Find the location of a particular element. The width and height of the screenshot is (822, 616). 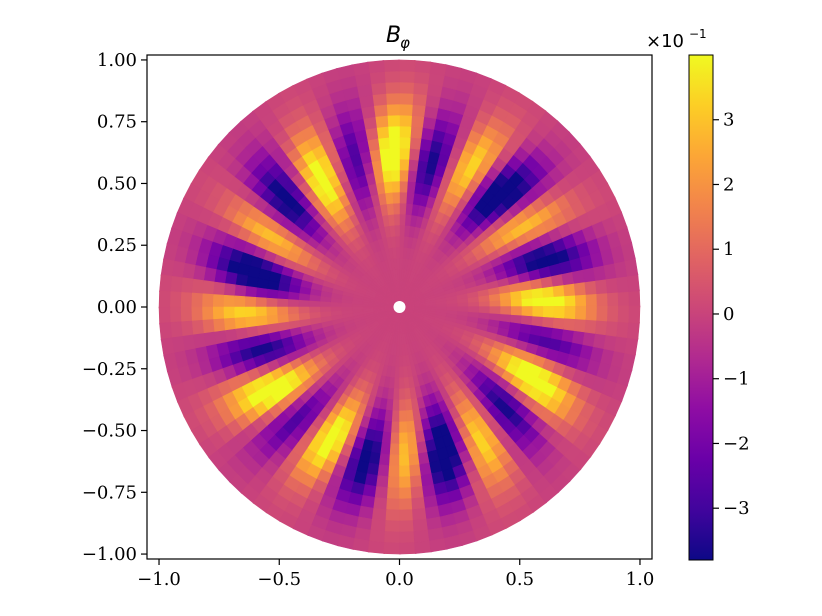

y-tick-label: −1.00 is located at coordinates (109, 554).